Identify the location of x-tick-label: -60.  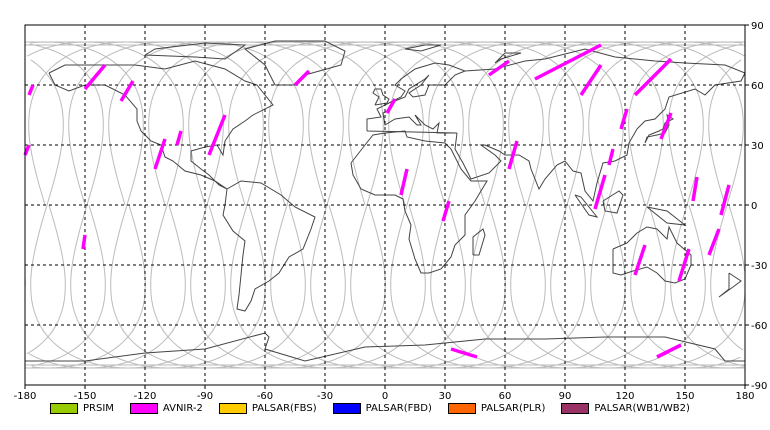
(265, 396).